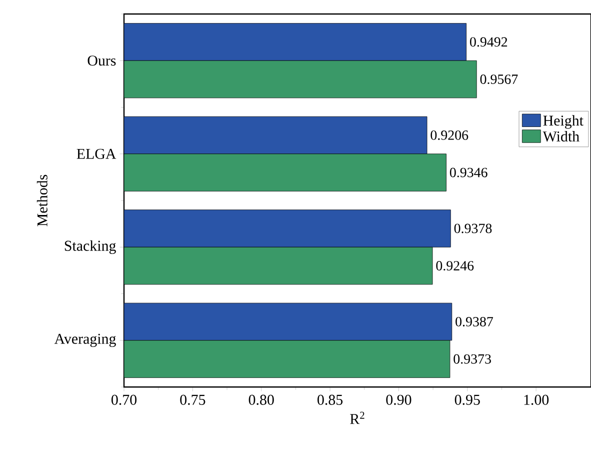 The image size is (591, 451). I want to click on data-label: 0.9373, so click(472, 359).